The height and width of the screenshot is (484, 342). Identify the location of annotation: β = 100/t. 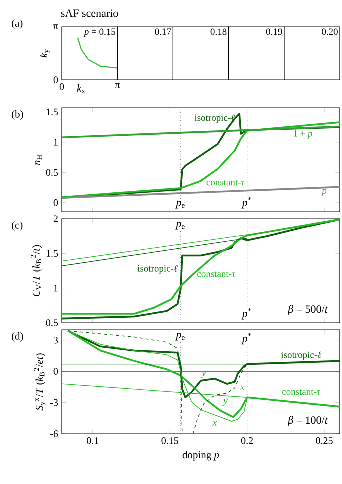
(308, 421).